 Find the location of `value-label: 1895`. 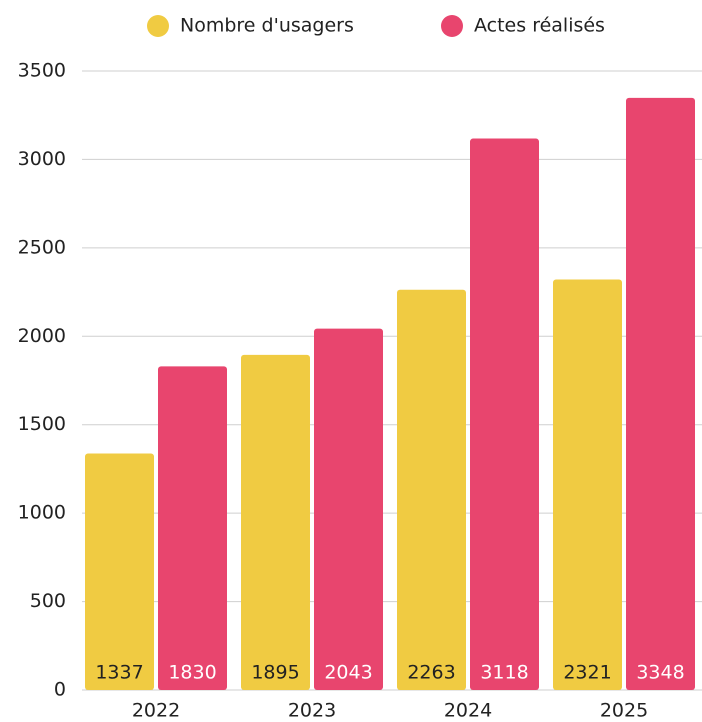

value-label: 1895 is located at coordinates (275, 673).